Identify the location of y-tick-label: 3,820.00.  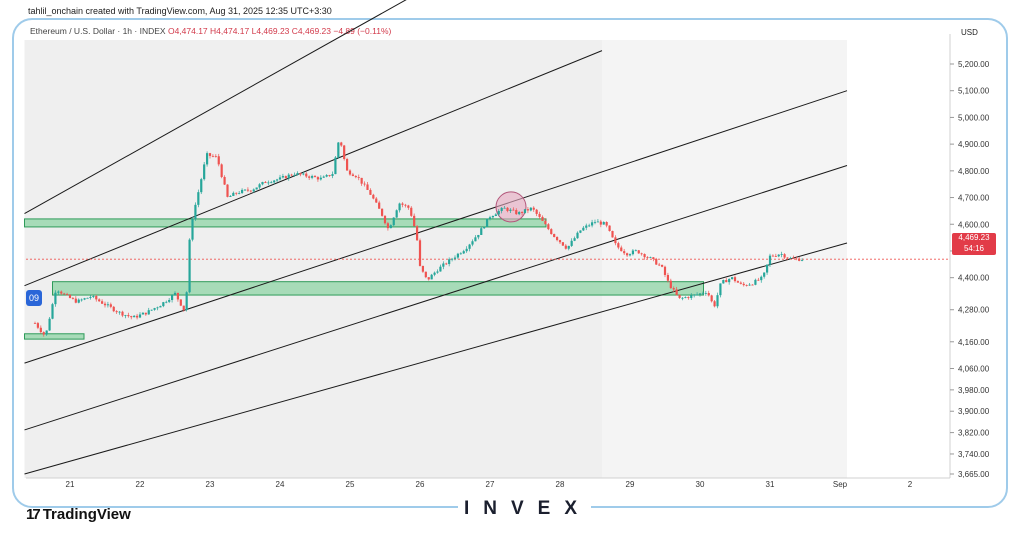
(974, 433).